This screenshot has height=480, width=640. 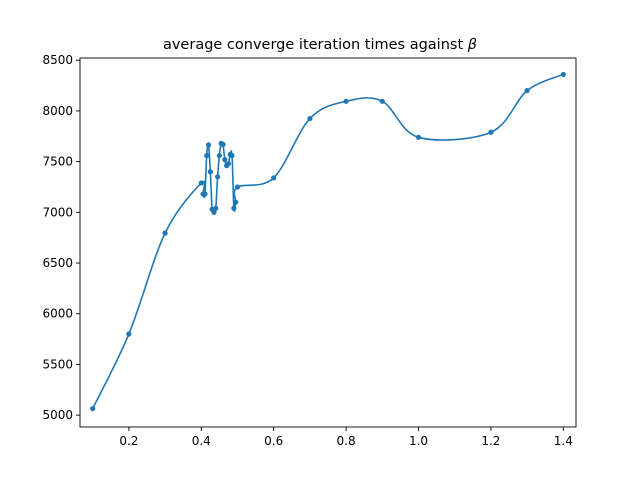 What do you see at coordinates (315, 45) in the screenshot?
I see `chart-title-text: average converge iteration times against` at bounding box center [315, 45].